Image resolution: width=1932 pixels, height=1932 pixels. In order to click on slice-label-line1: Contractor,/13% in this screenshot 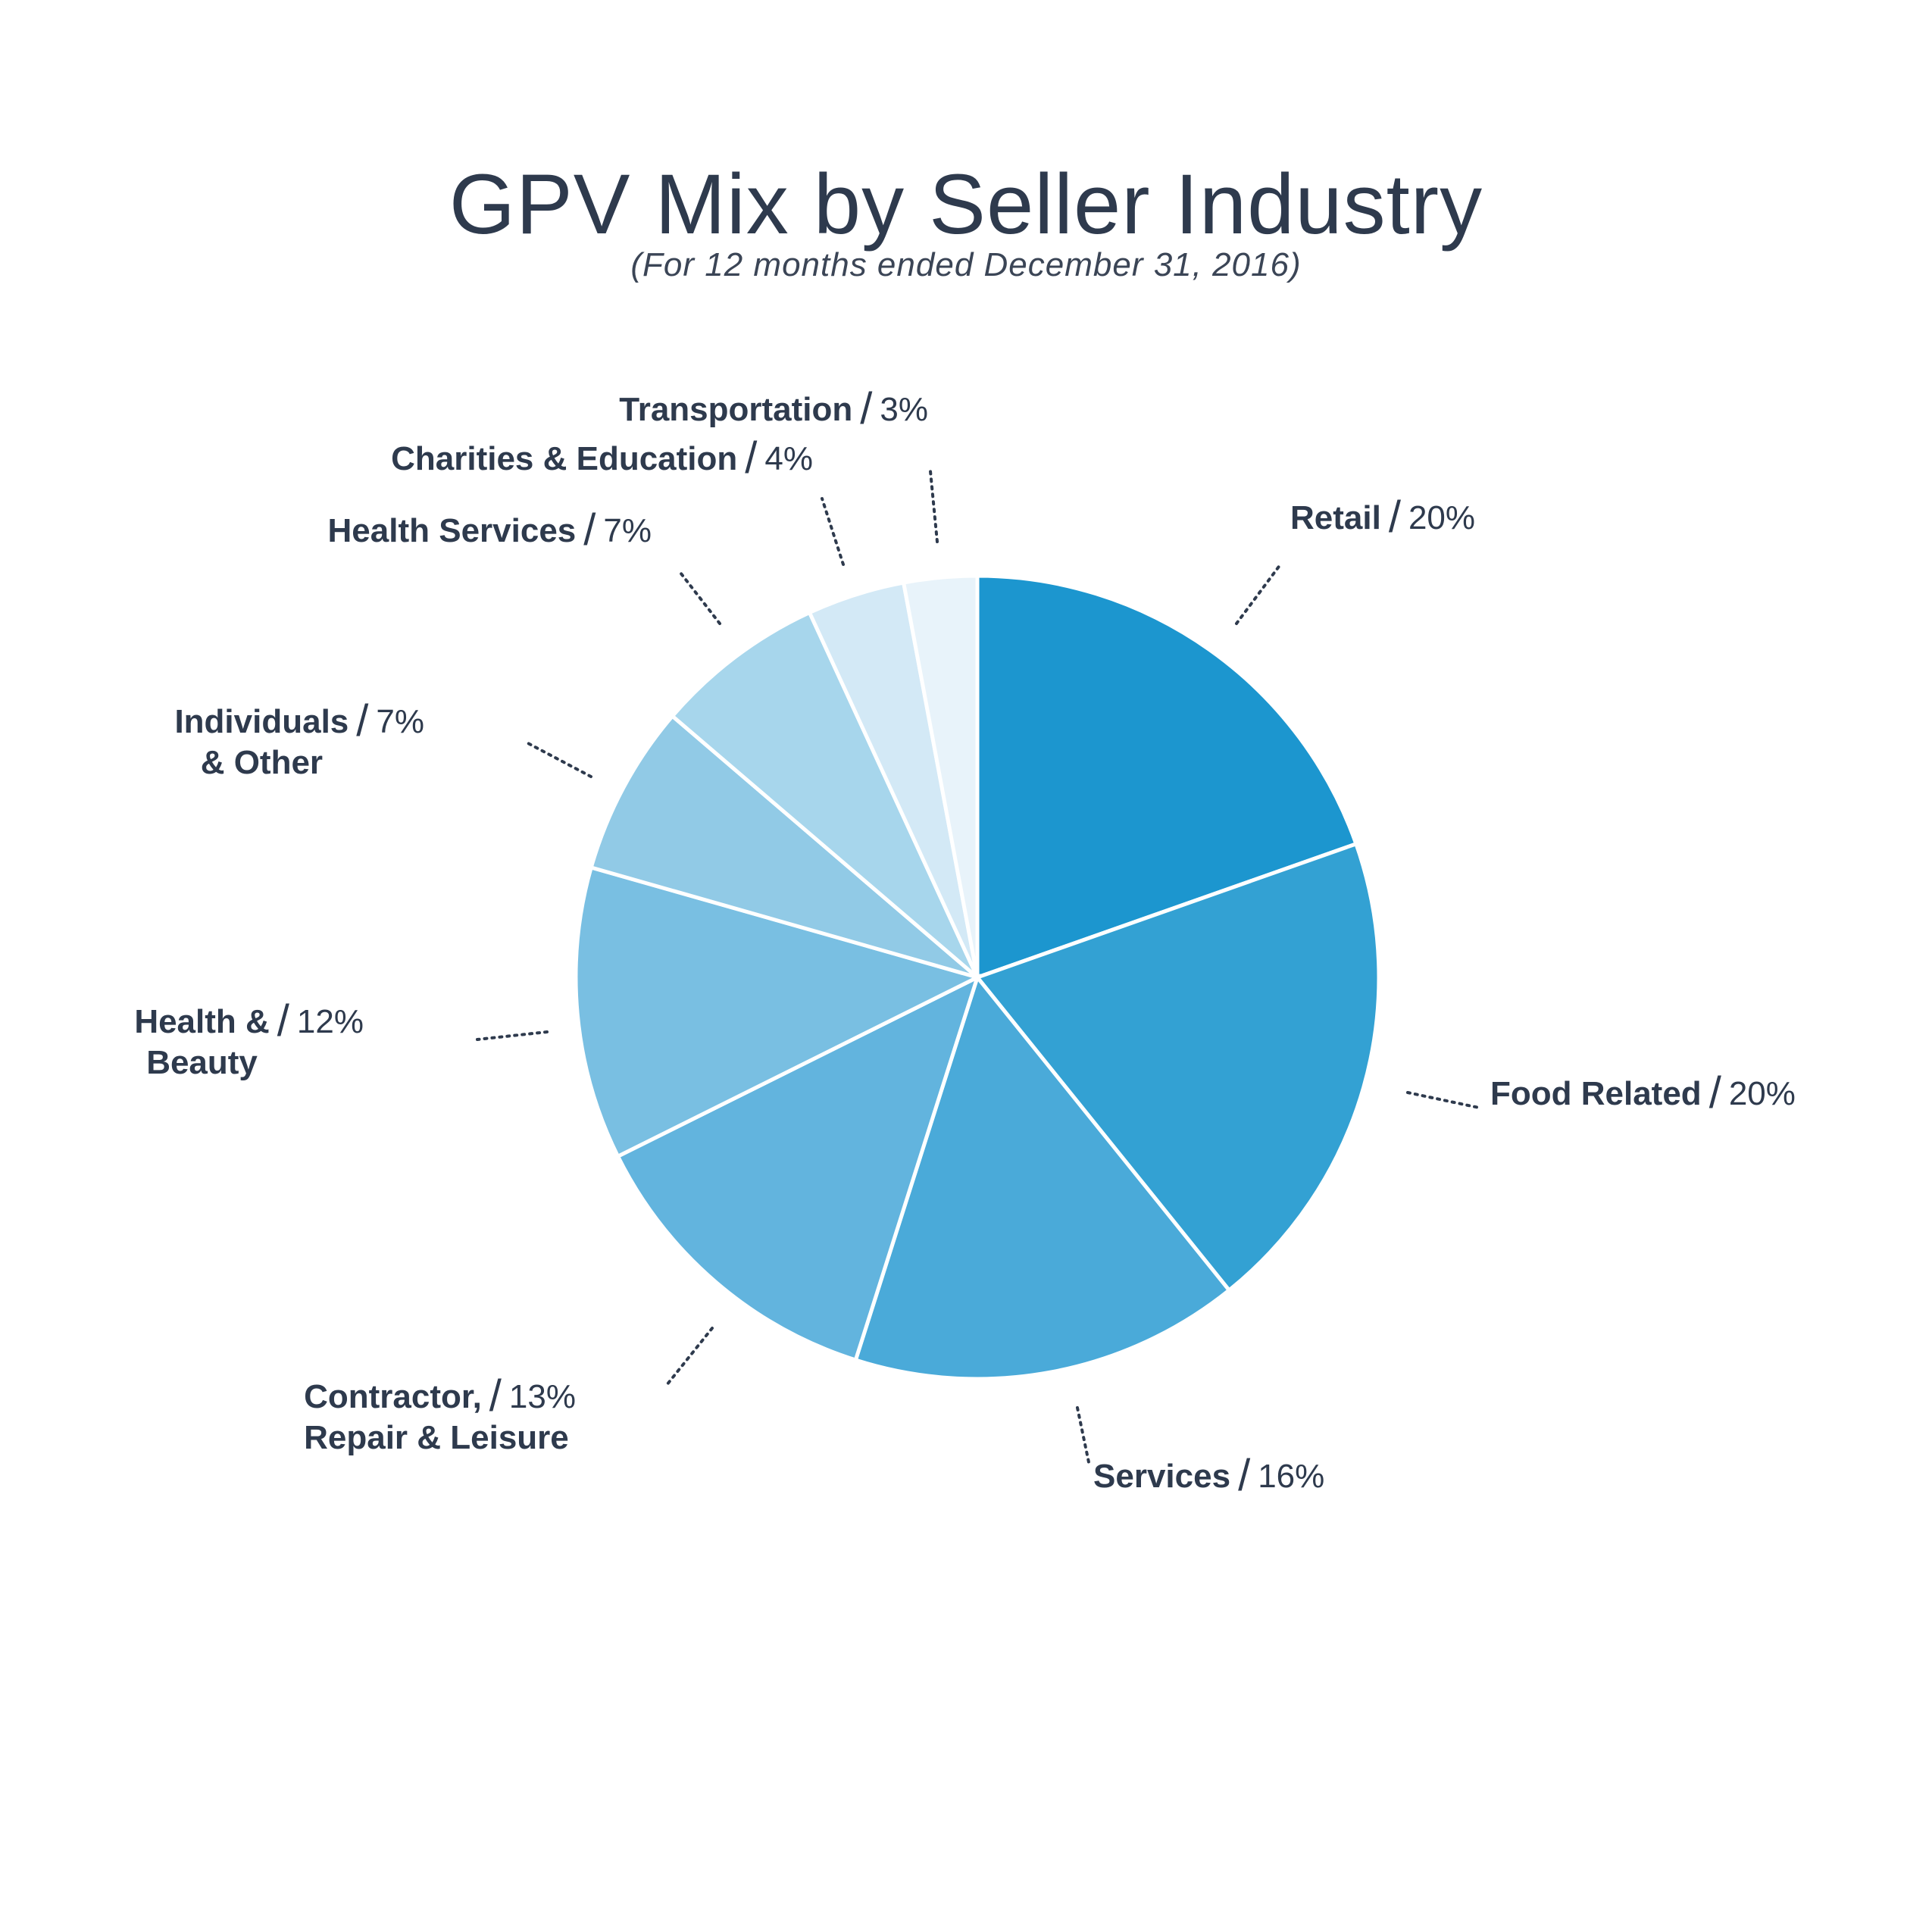, I will do `click(440, 1396)`.